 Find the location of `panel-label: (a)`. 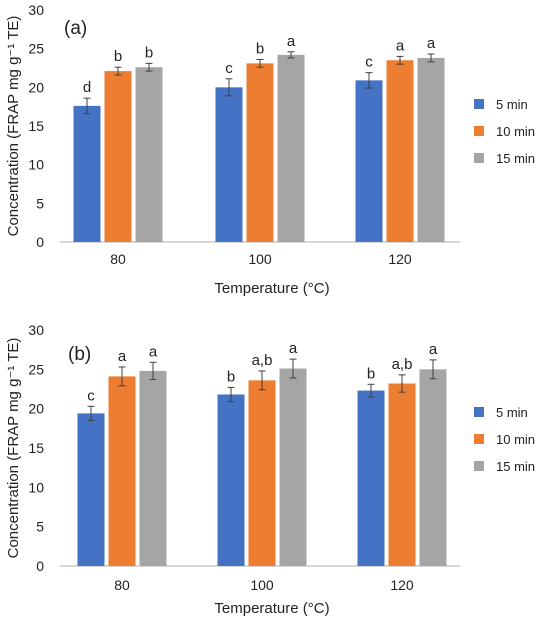

panel-label: (a) is located at coordinates (75, 28).